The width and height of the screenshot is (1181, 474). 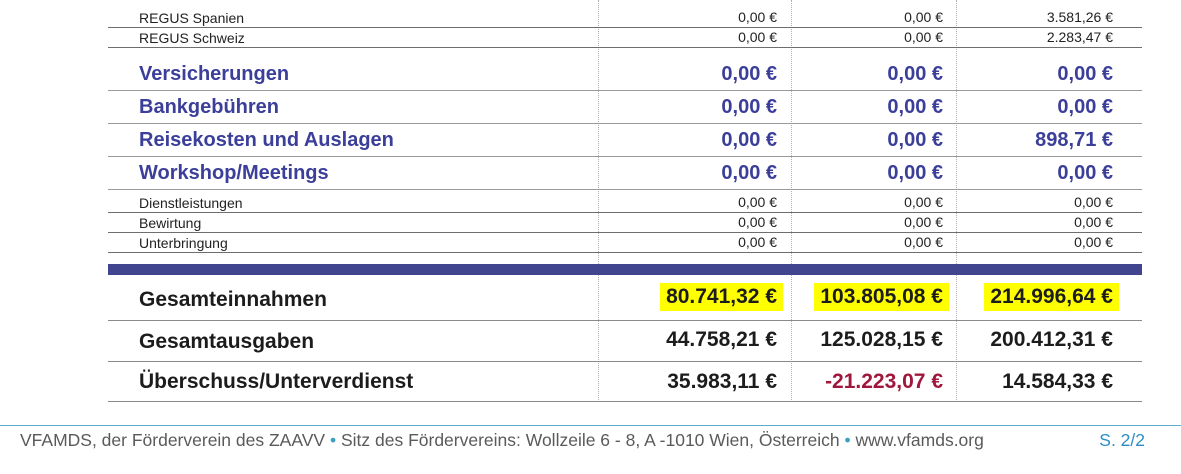 What do you see at coordinates (233, 299) in the screenshot?
I see `total-label: Gesamteinnahmen` at bounding box center [233, 299].